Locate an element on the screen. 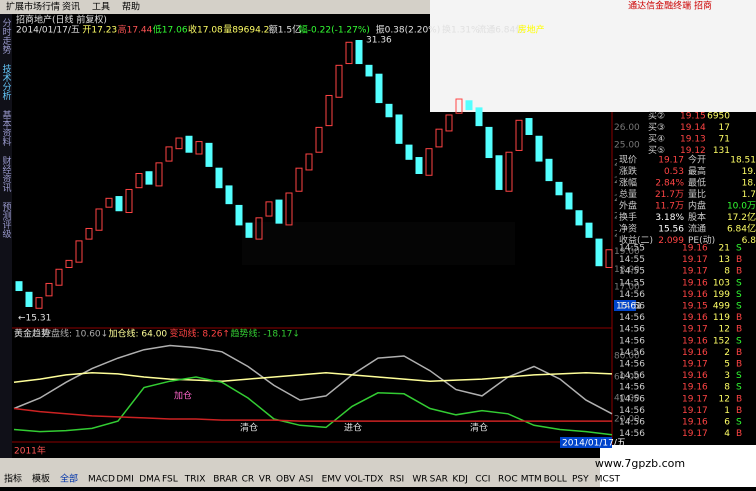  bottom-tab: CCI is located at coordinates (482, 480).